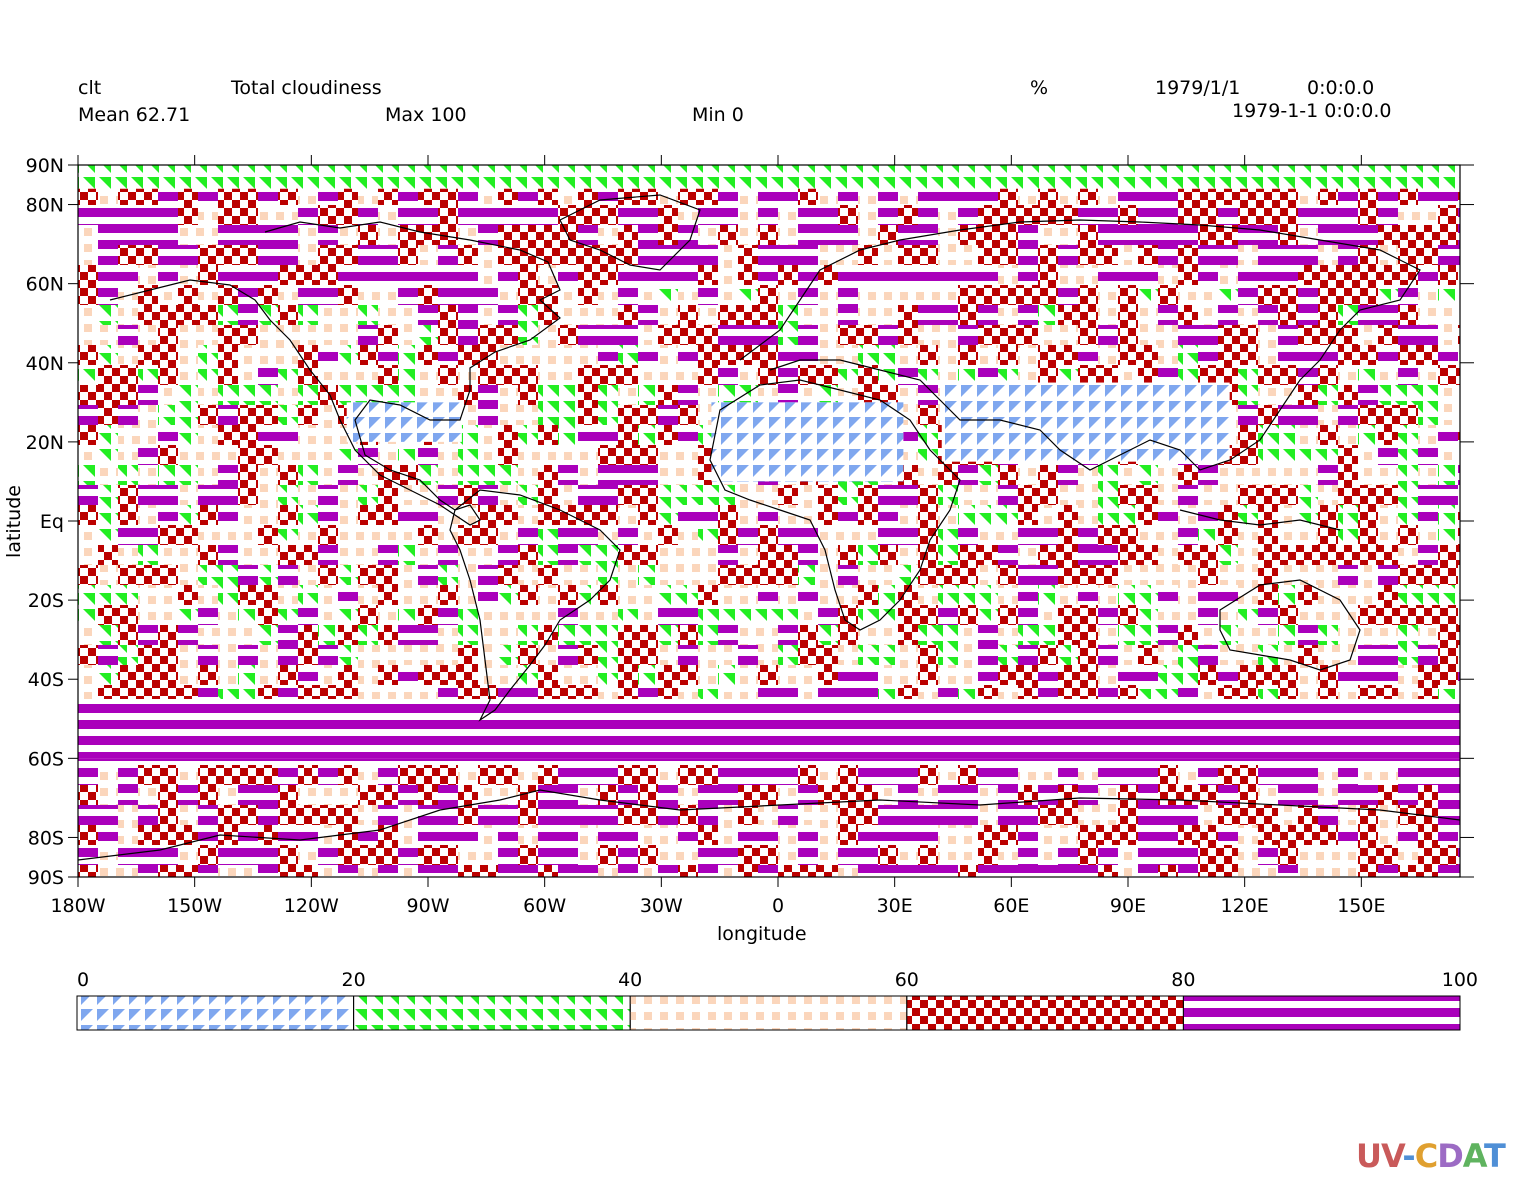  Describe the element at coordinates (630, 980) in the screenshot. I see `legend-level-label: 40` at that location.